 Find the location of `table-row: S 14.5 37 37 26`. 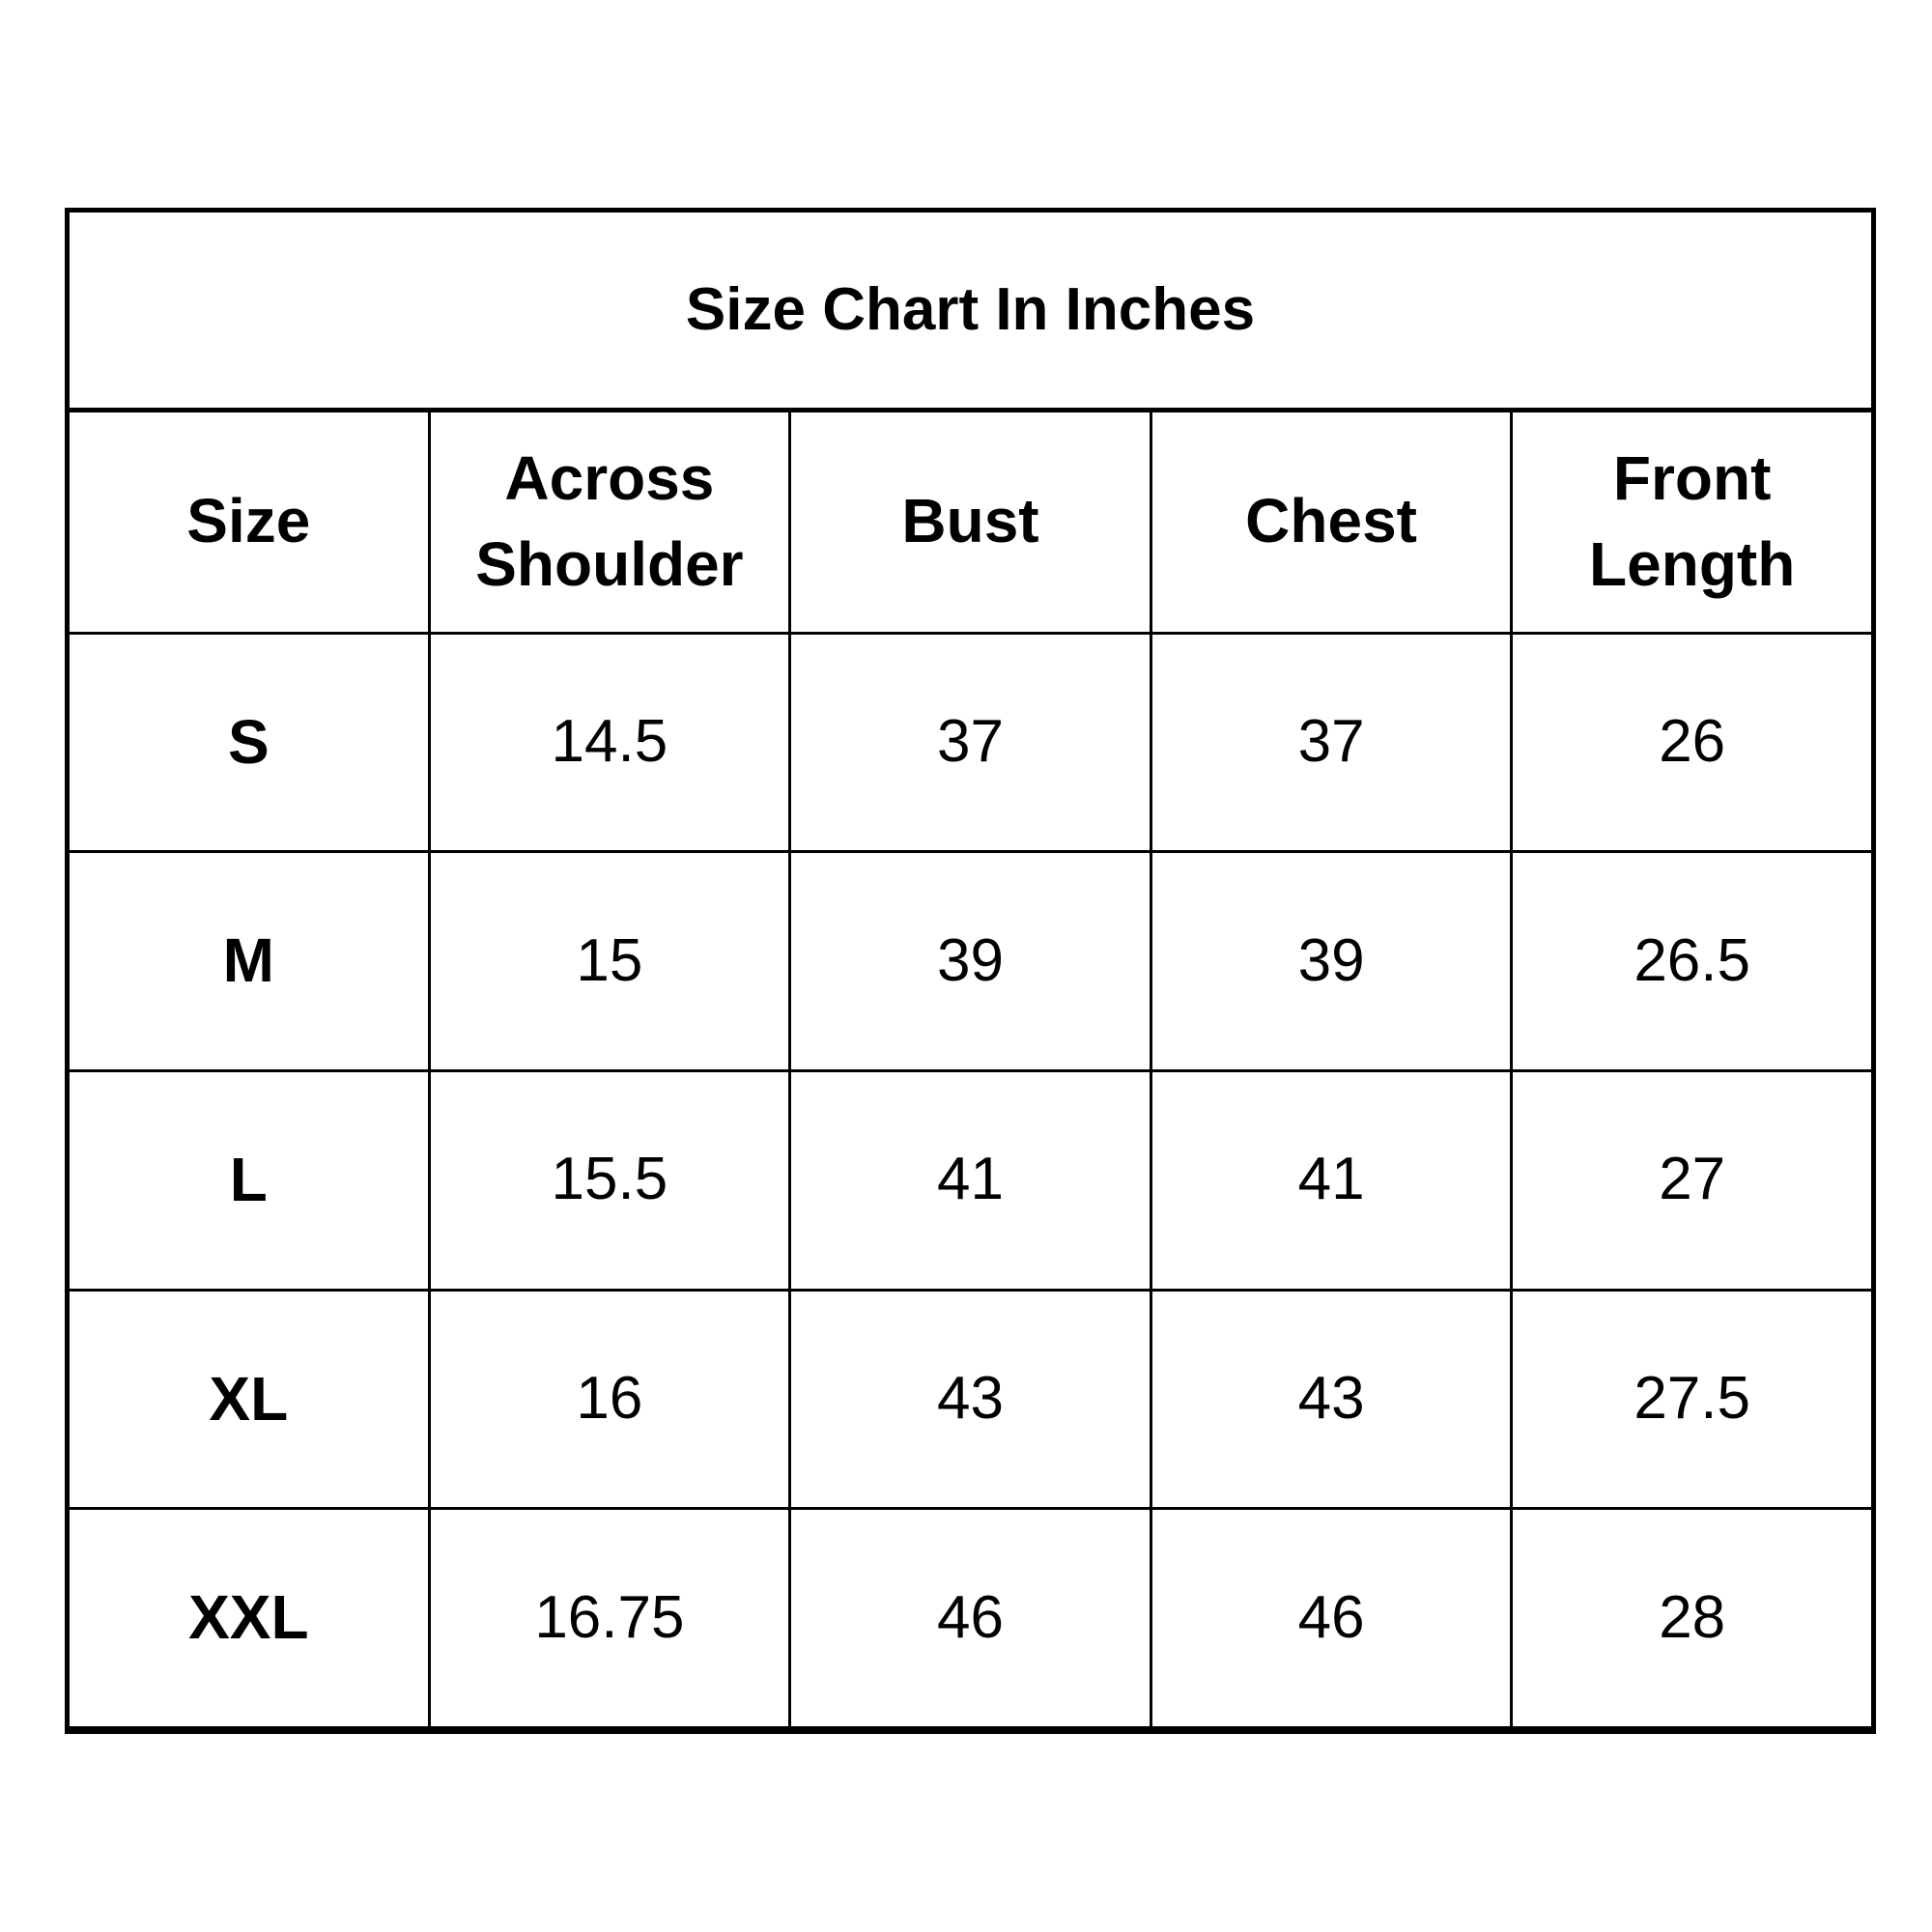

table-row: S 14.5 37 37 26 is located at coordinates (970, 744).